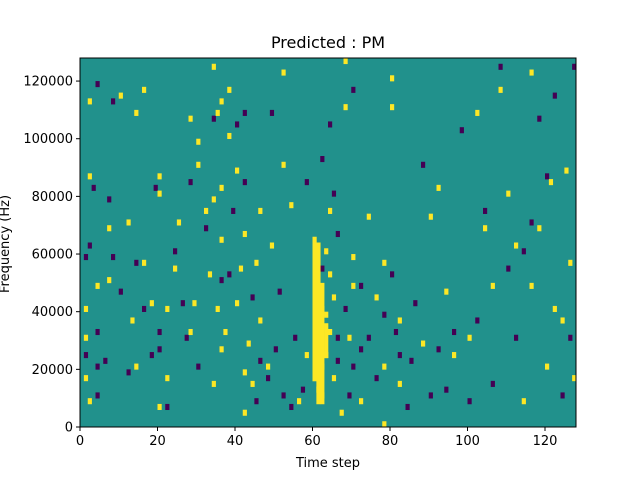 The height and width of the screenshot is (480, 640). I want to click on y-tick-label: 60000, so click(52, 255).